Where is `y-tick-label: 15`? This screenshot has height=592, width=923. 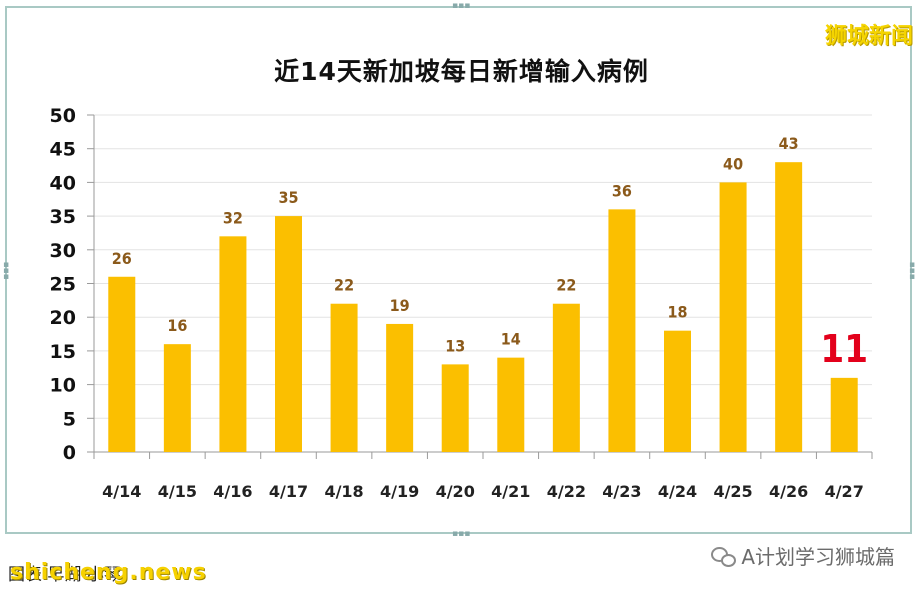
y-tick-label: 15 is located at coordinates (63, 352).